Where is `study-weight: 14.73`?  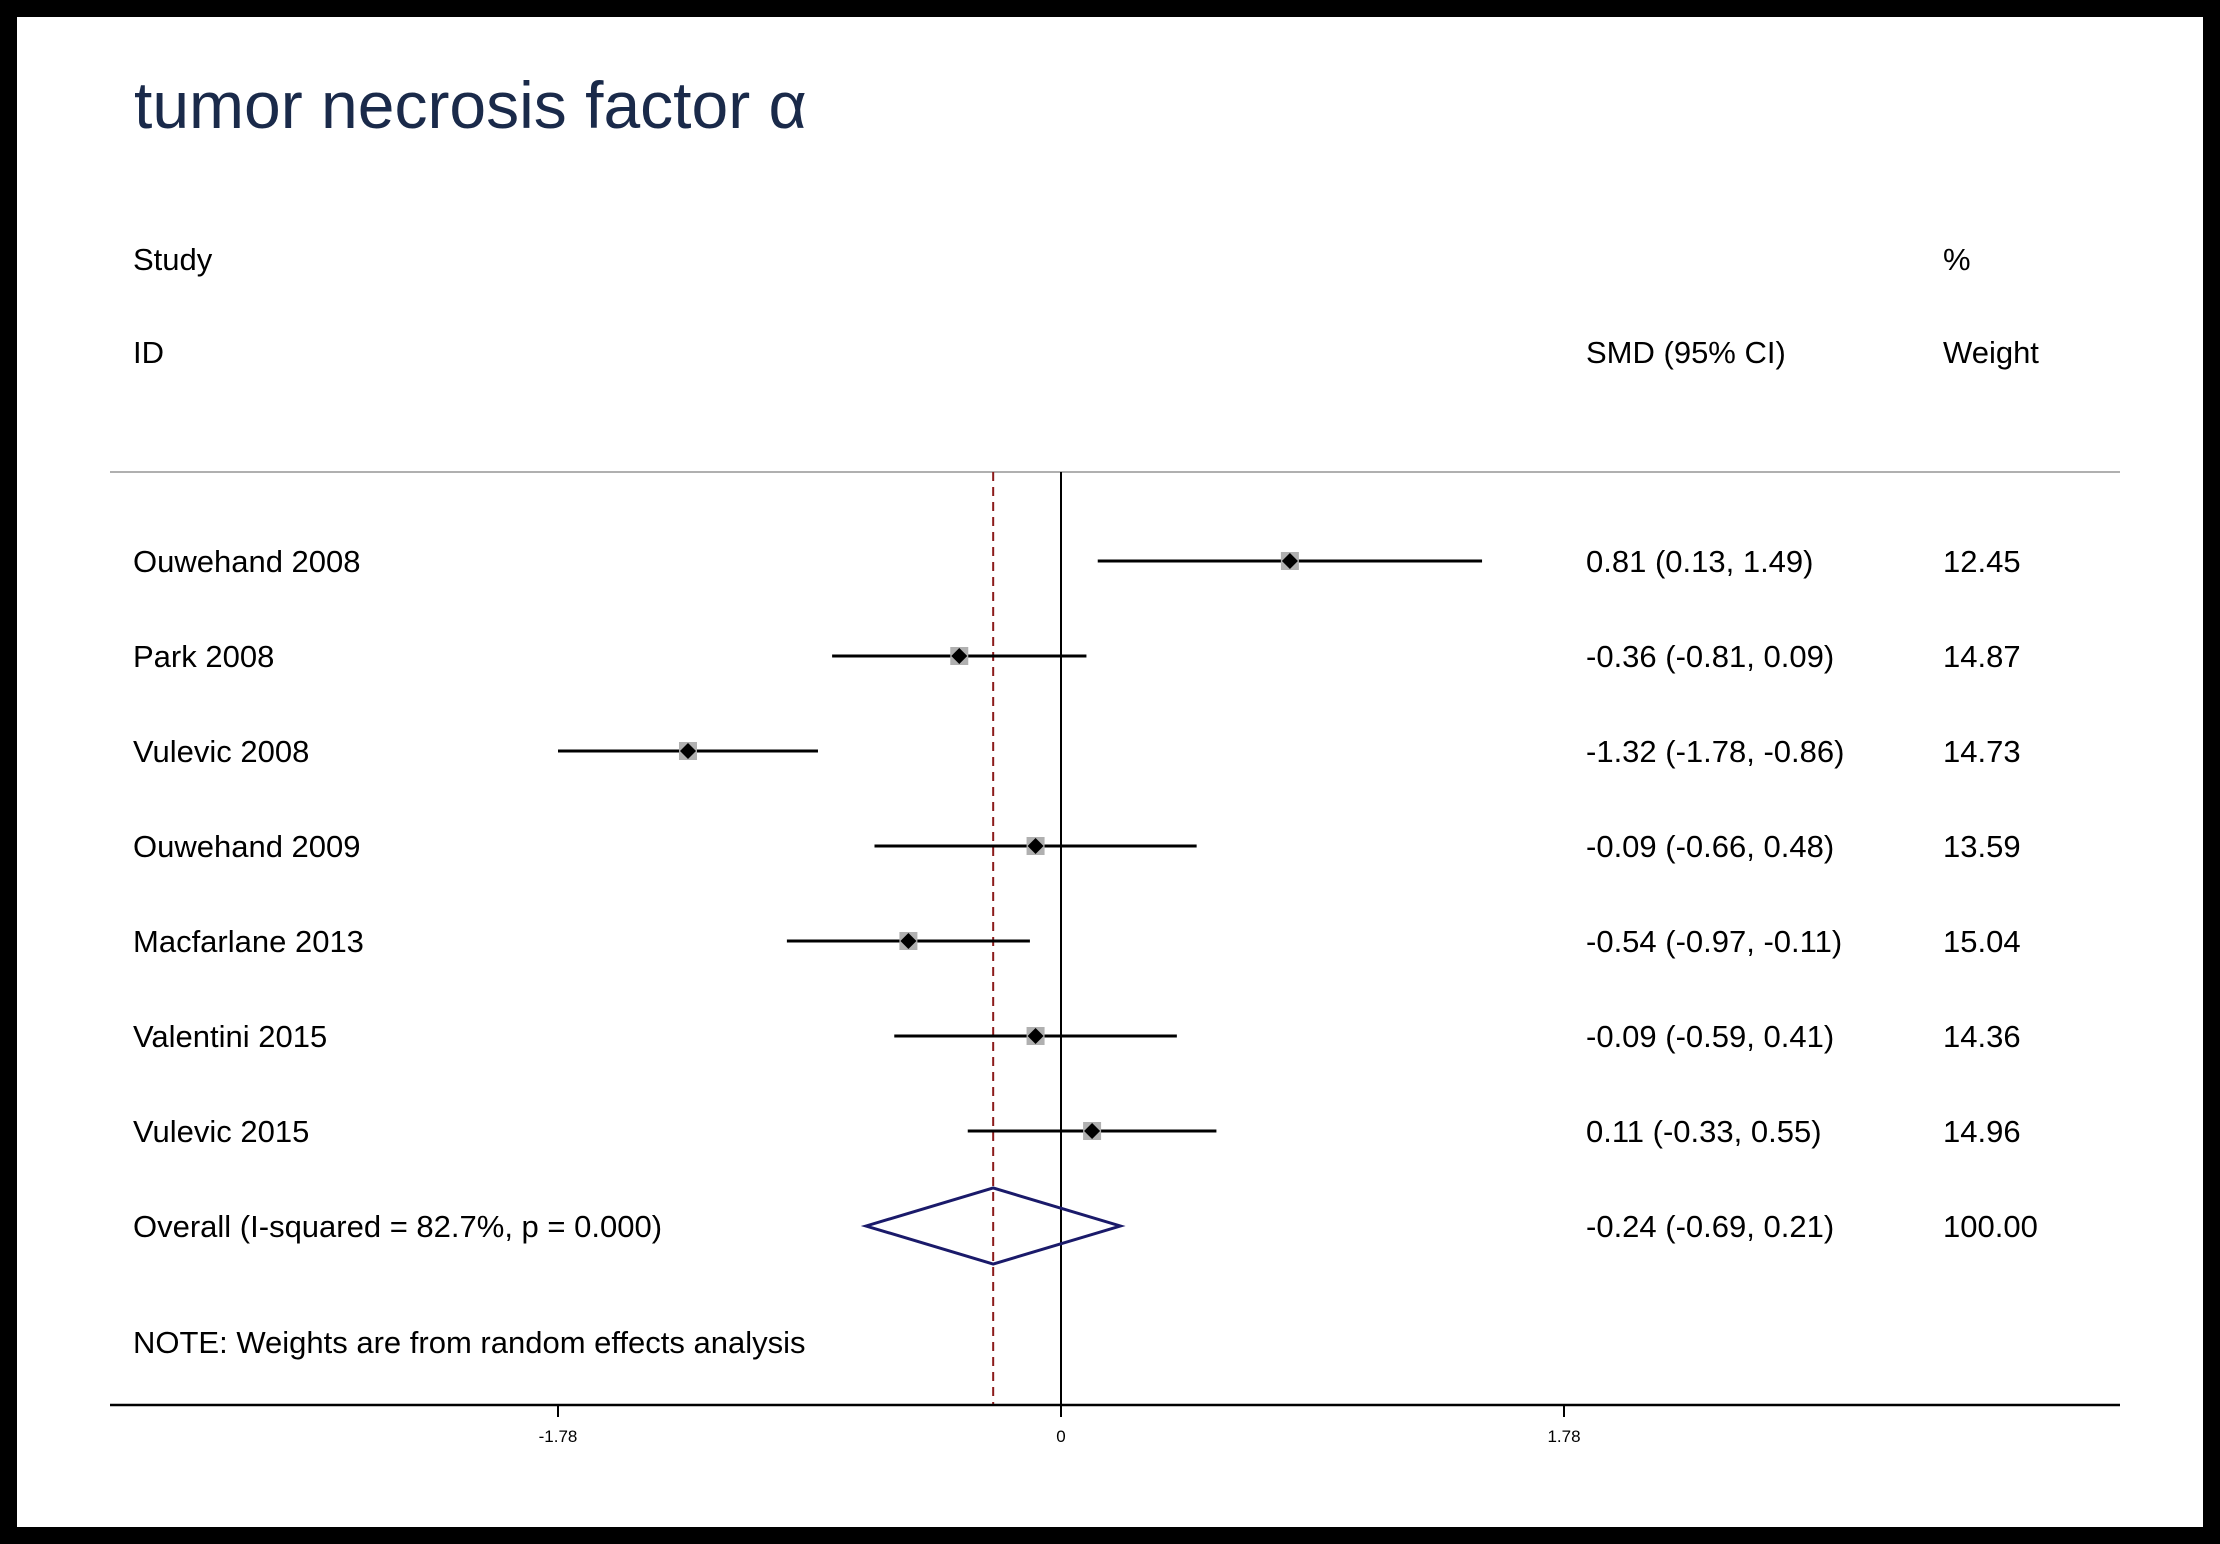
study-weight: 14.73 is located at coordinates (1982, 751).